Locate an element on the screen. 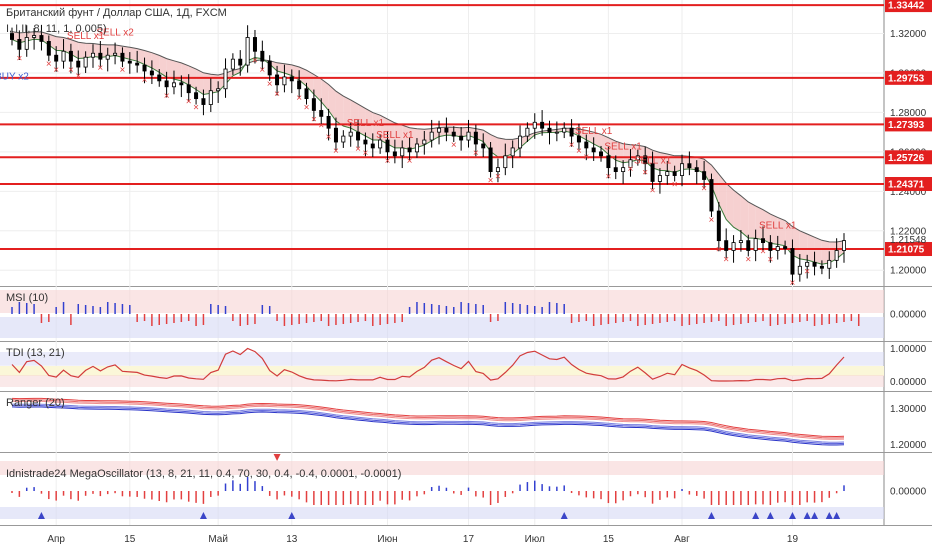 This screenshot has height=550, width=932. ranger-band-line is located at coordinates (428, 424).